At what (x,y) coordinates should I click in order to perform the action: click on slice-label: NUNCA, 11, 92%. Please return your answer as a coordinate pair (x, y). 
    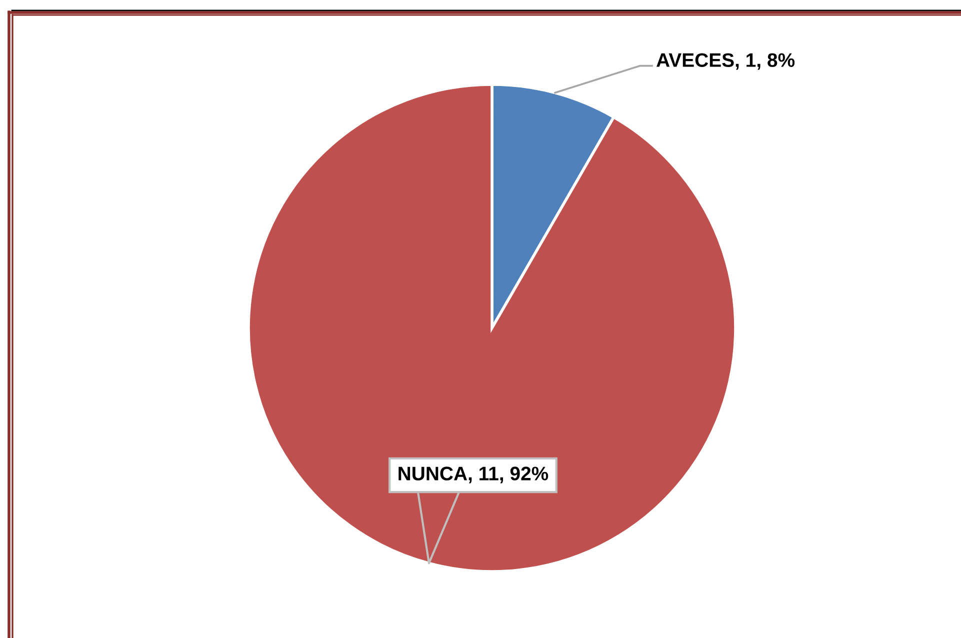
    Looking at the image, I should click on (473, 475).